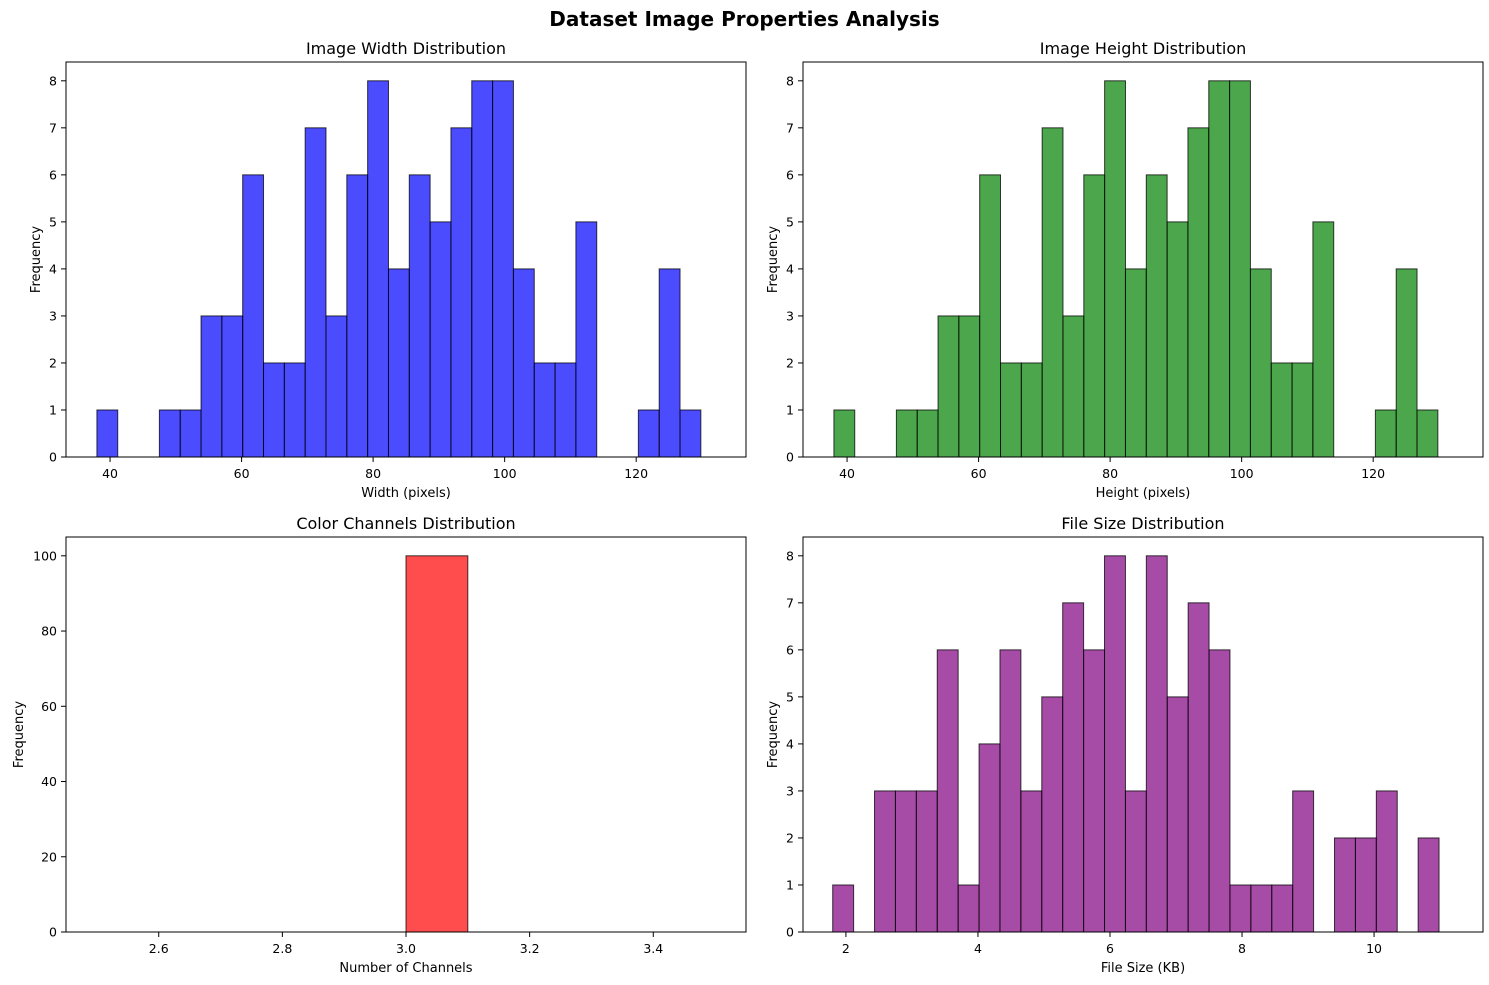  What do you see at coordinates (1110, 473) in the screenshot?
I see `x-tick-label: 80` at bounding box center [1110, 473].